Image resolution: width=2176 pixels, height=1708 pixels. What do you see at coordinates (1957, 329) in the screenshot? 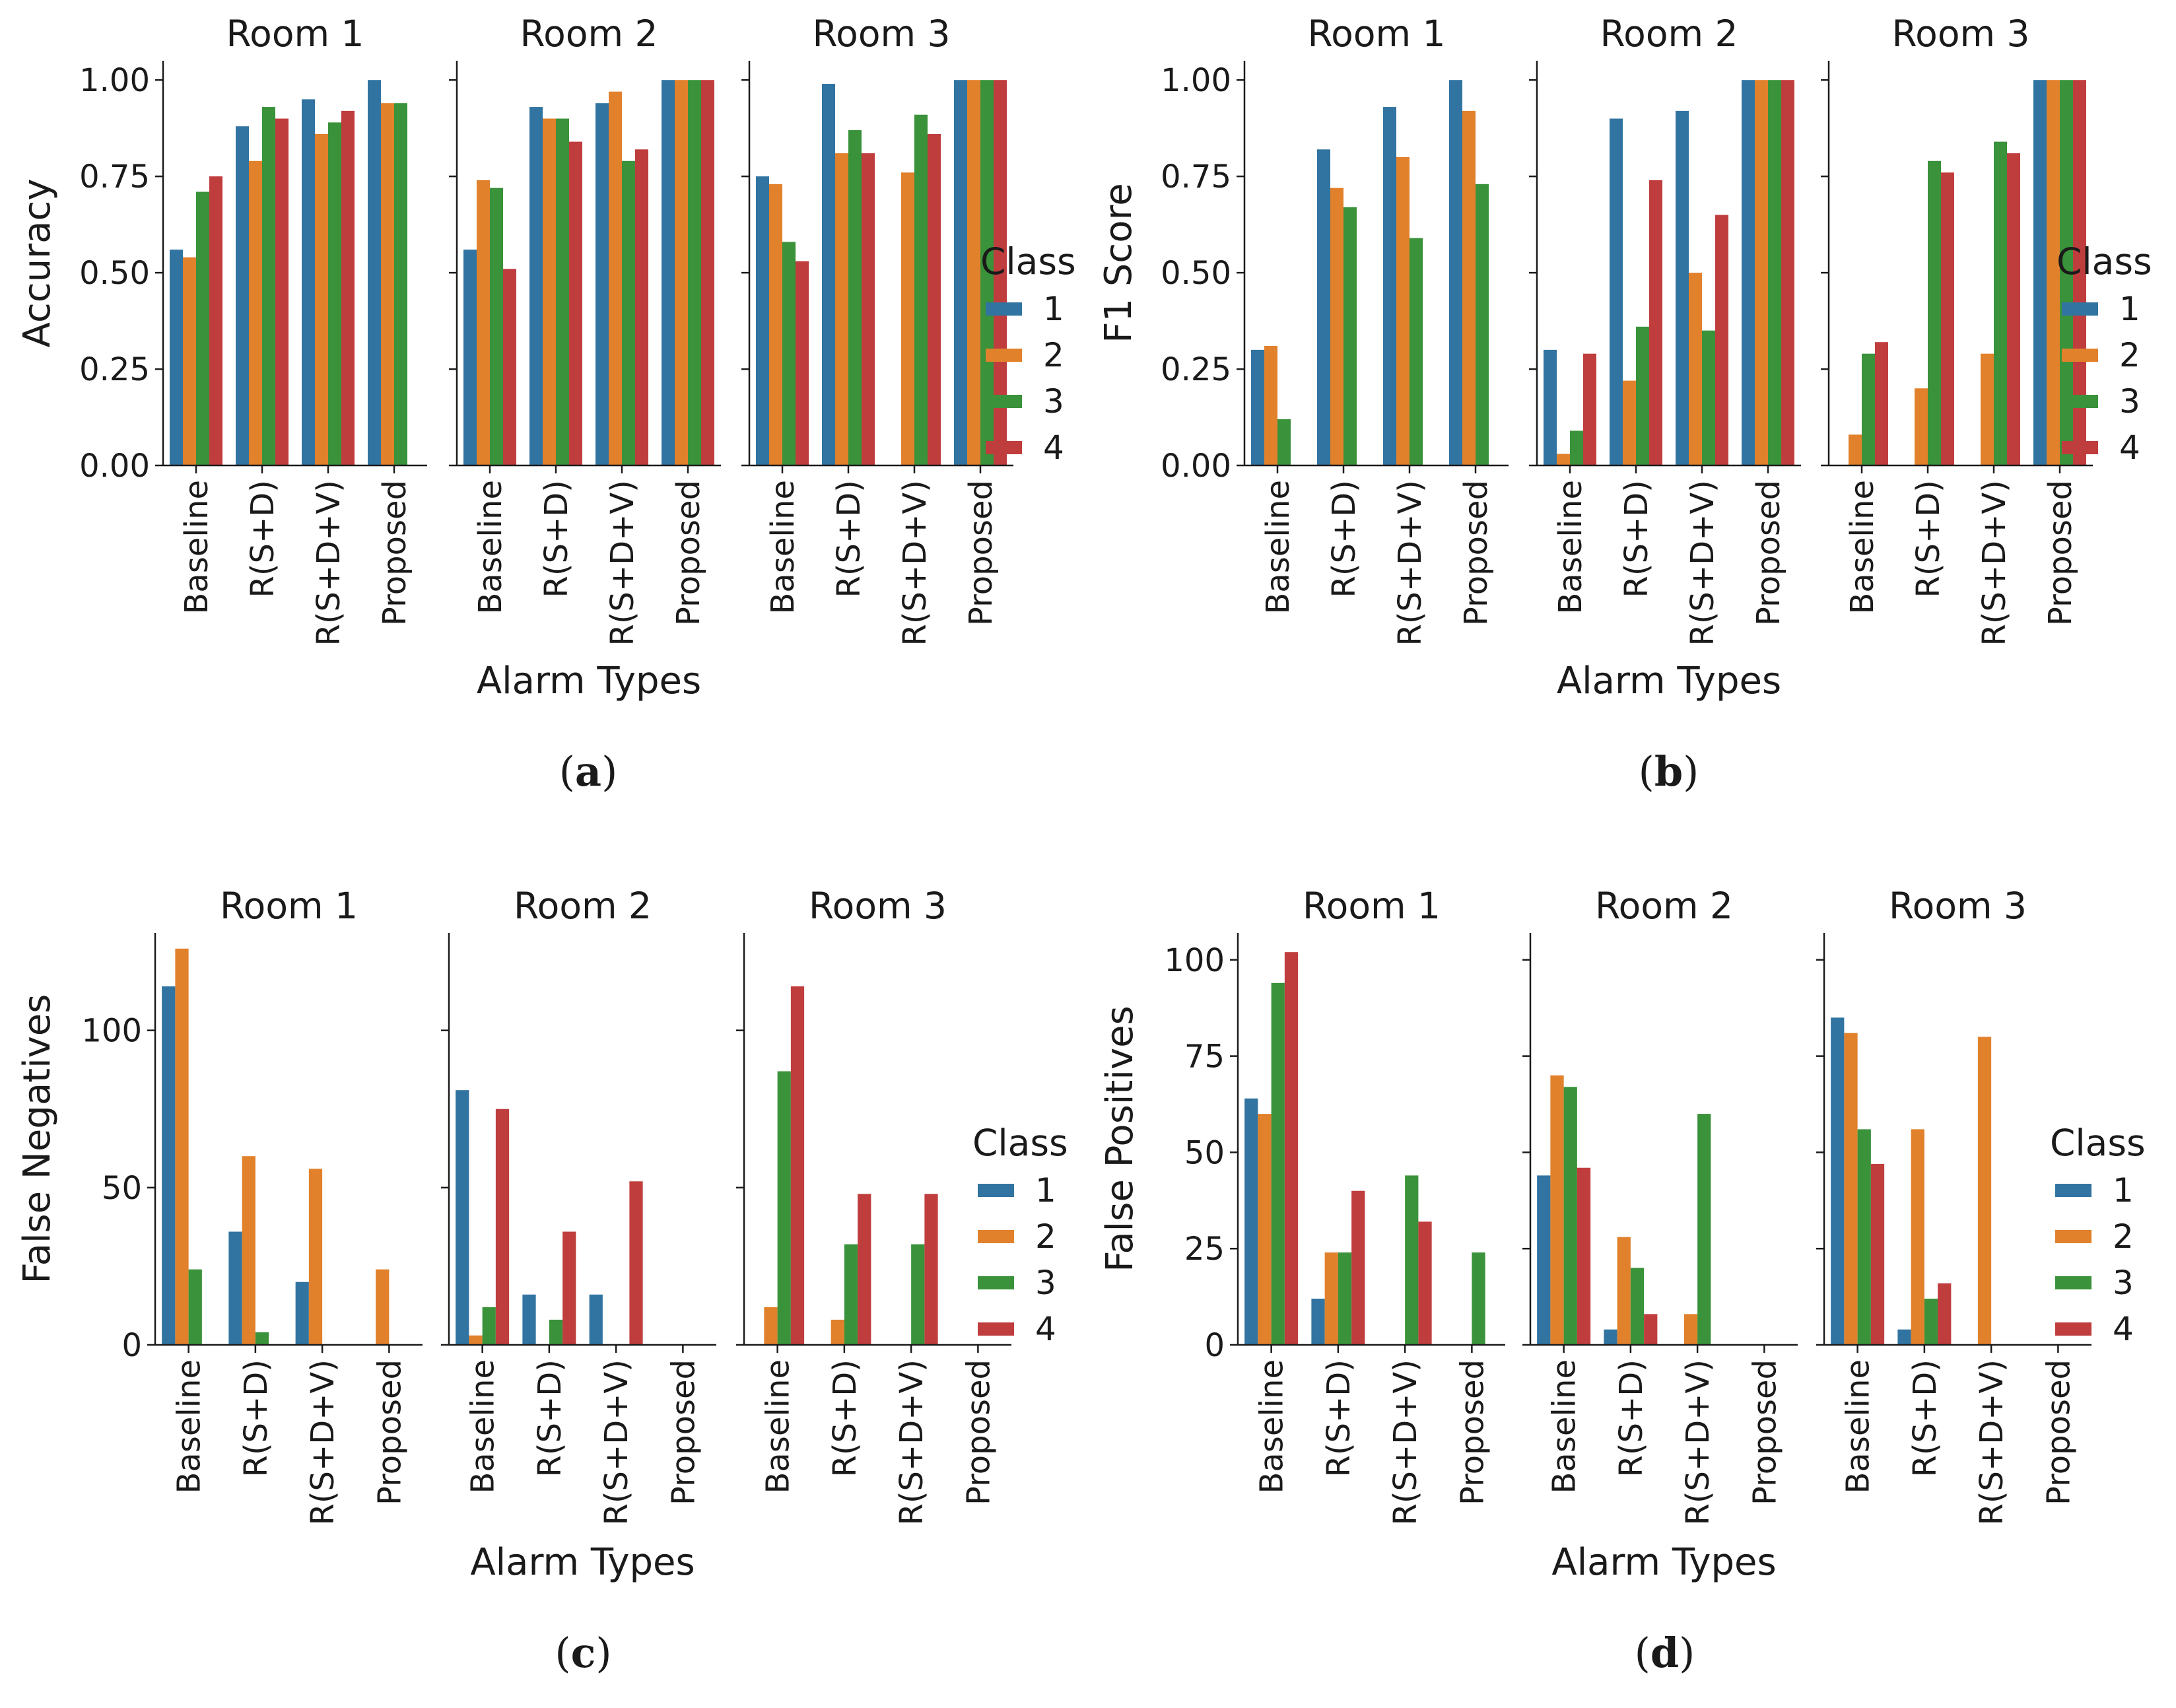
I see `facet-room-3: Room 3 Baseline R(S+D) R(S+D+V) Proposed` at bounding box center [1957, 329].